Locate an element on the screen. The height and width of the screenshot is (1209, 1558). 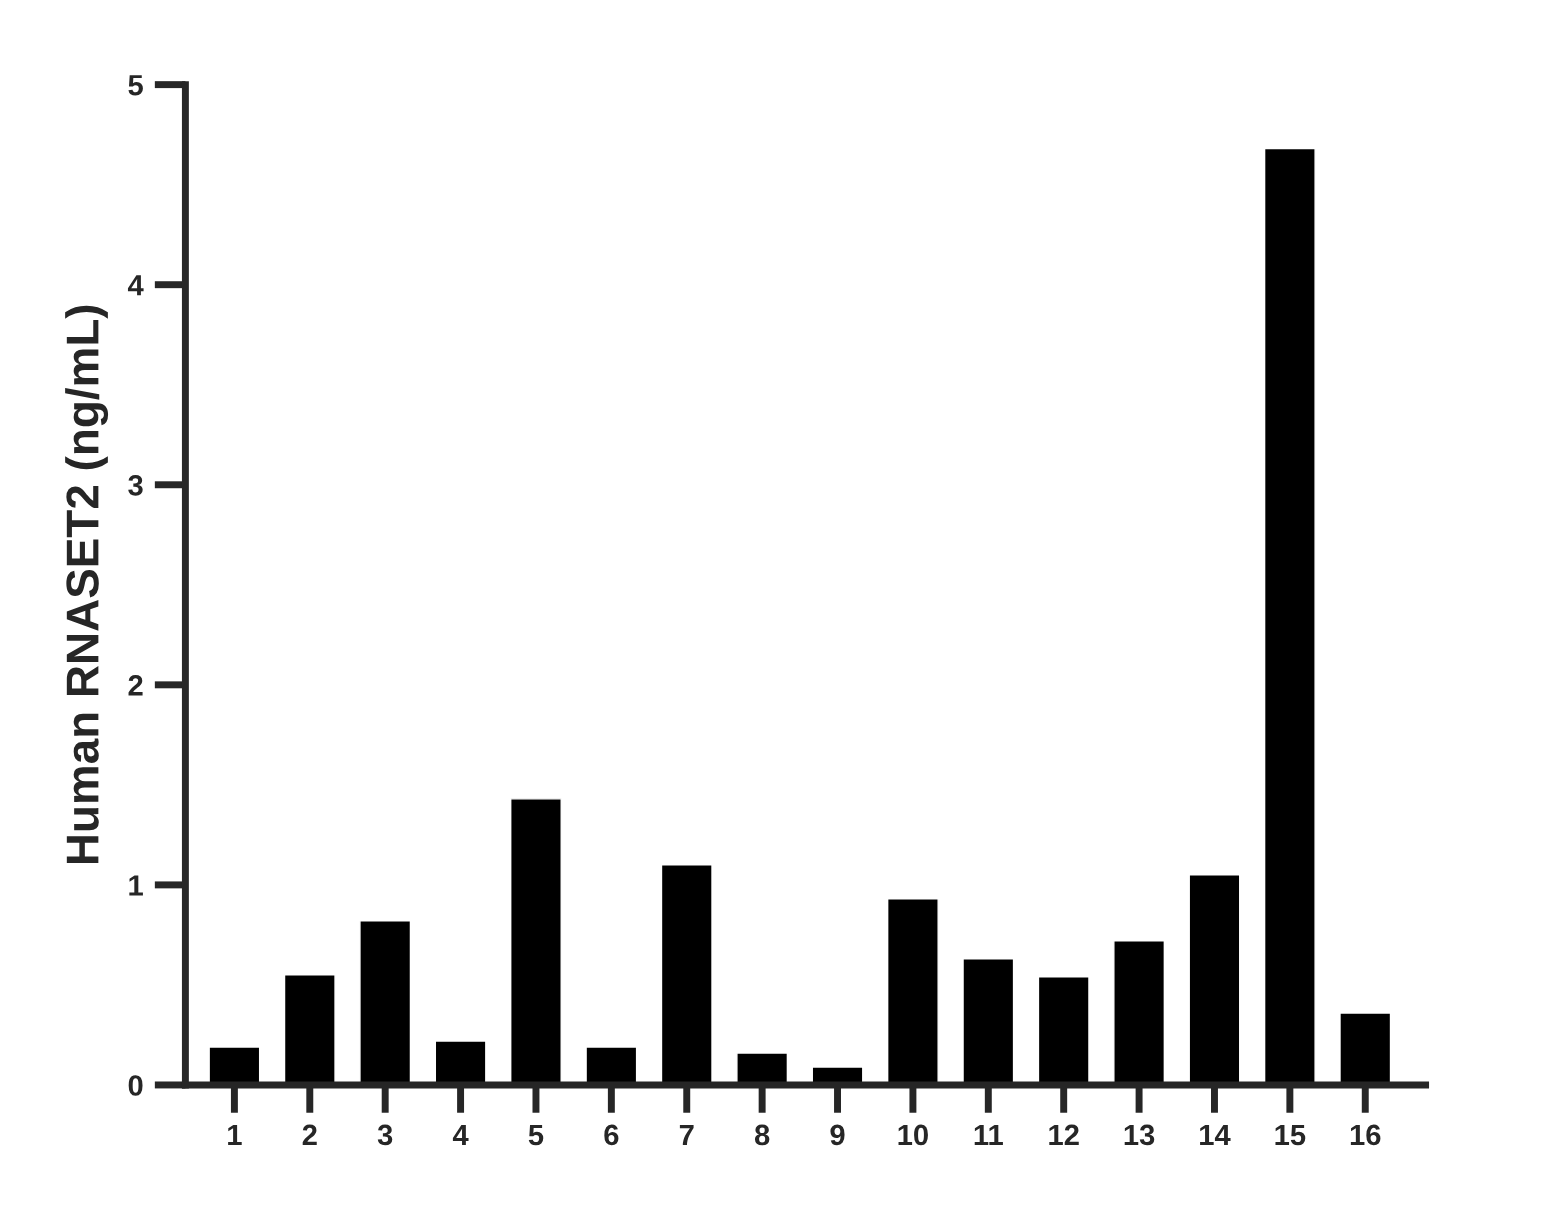
x-tick-label: 2 is located at coordinates (309, 1134).